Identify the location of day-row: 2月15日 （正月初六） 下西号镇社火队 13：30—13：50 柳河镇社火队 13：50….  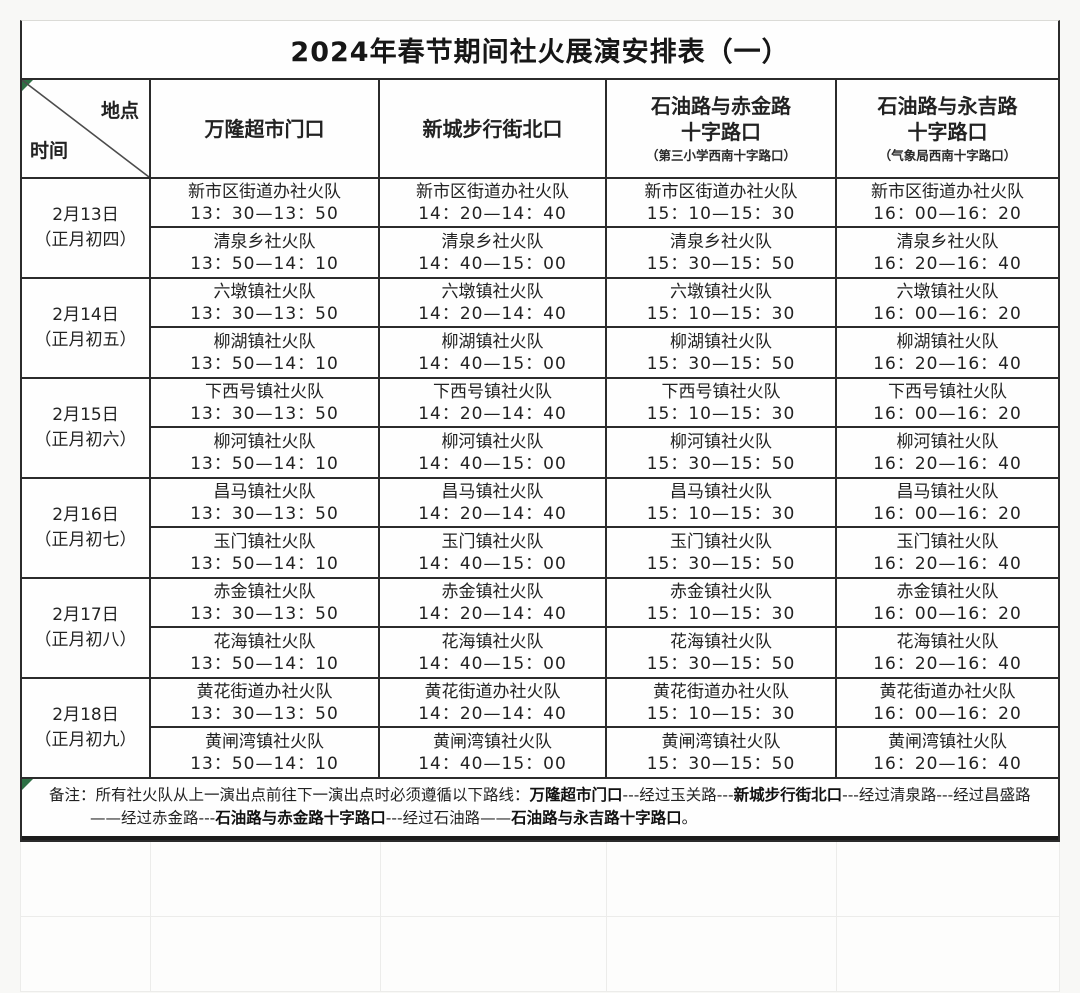
(540, 427).